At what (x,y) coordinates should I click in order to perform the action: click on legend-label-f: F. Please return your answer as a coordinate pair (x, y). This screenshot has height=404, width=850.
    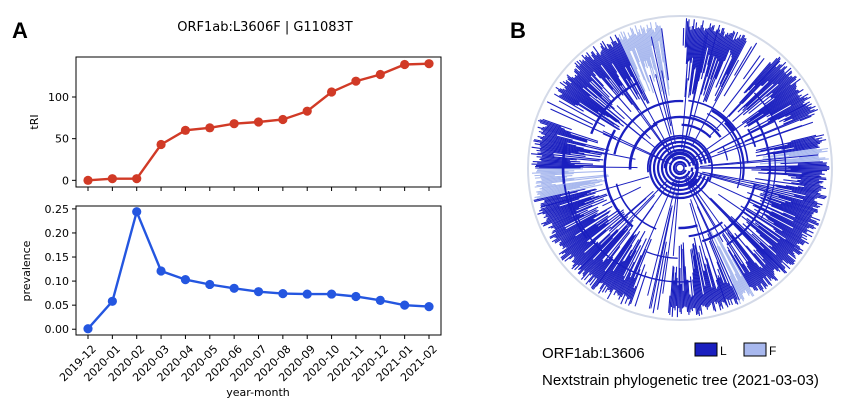
    Looking at the image, I should click on (772, 351).